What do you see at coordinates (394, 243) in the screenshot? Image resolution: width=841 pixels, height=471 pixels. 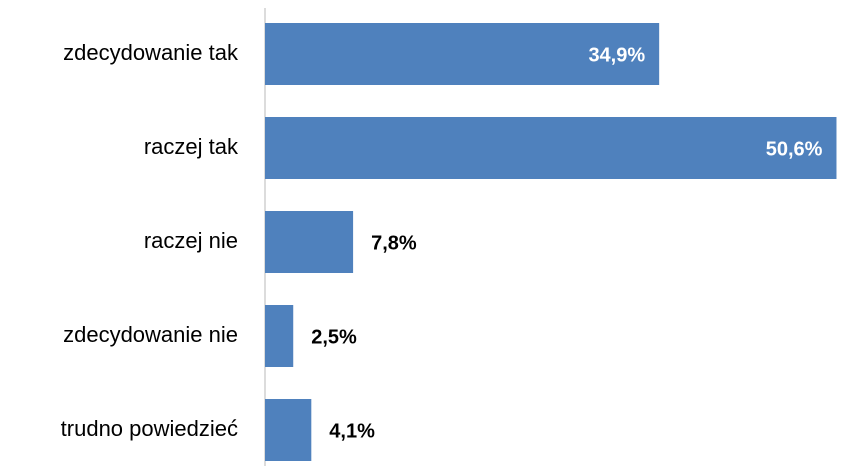 I see `value-label: 7,8%` at bounding box center [394, 243].